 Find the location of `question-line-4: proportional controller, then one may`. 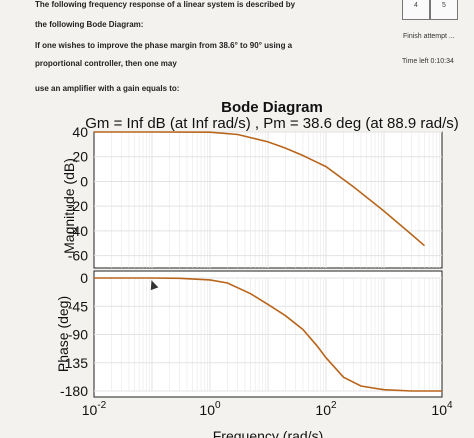

question-line-4: proportional controller, then one may is located at coordinates (106, 63).